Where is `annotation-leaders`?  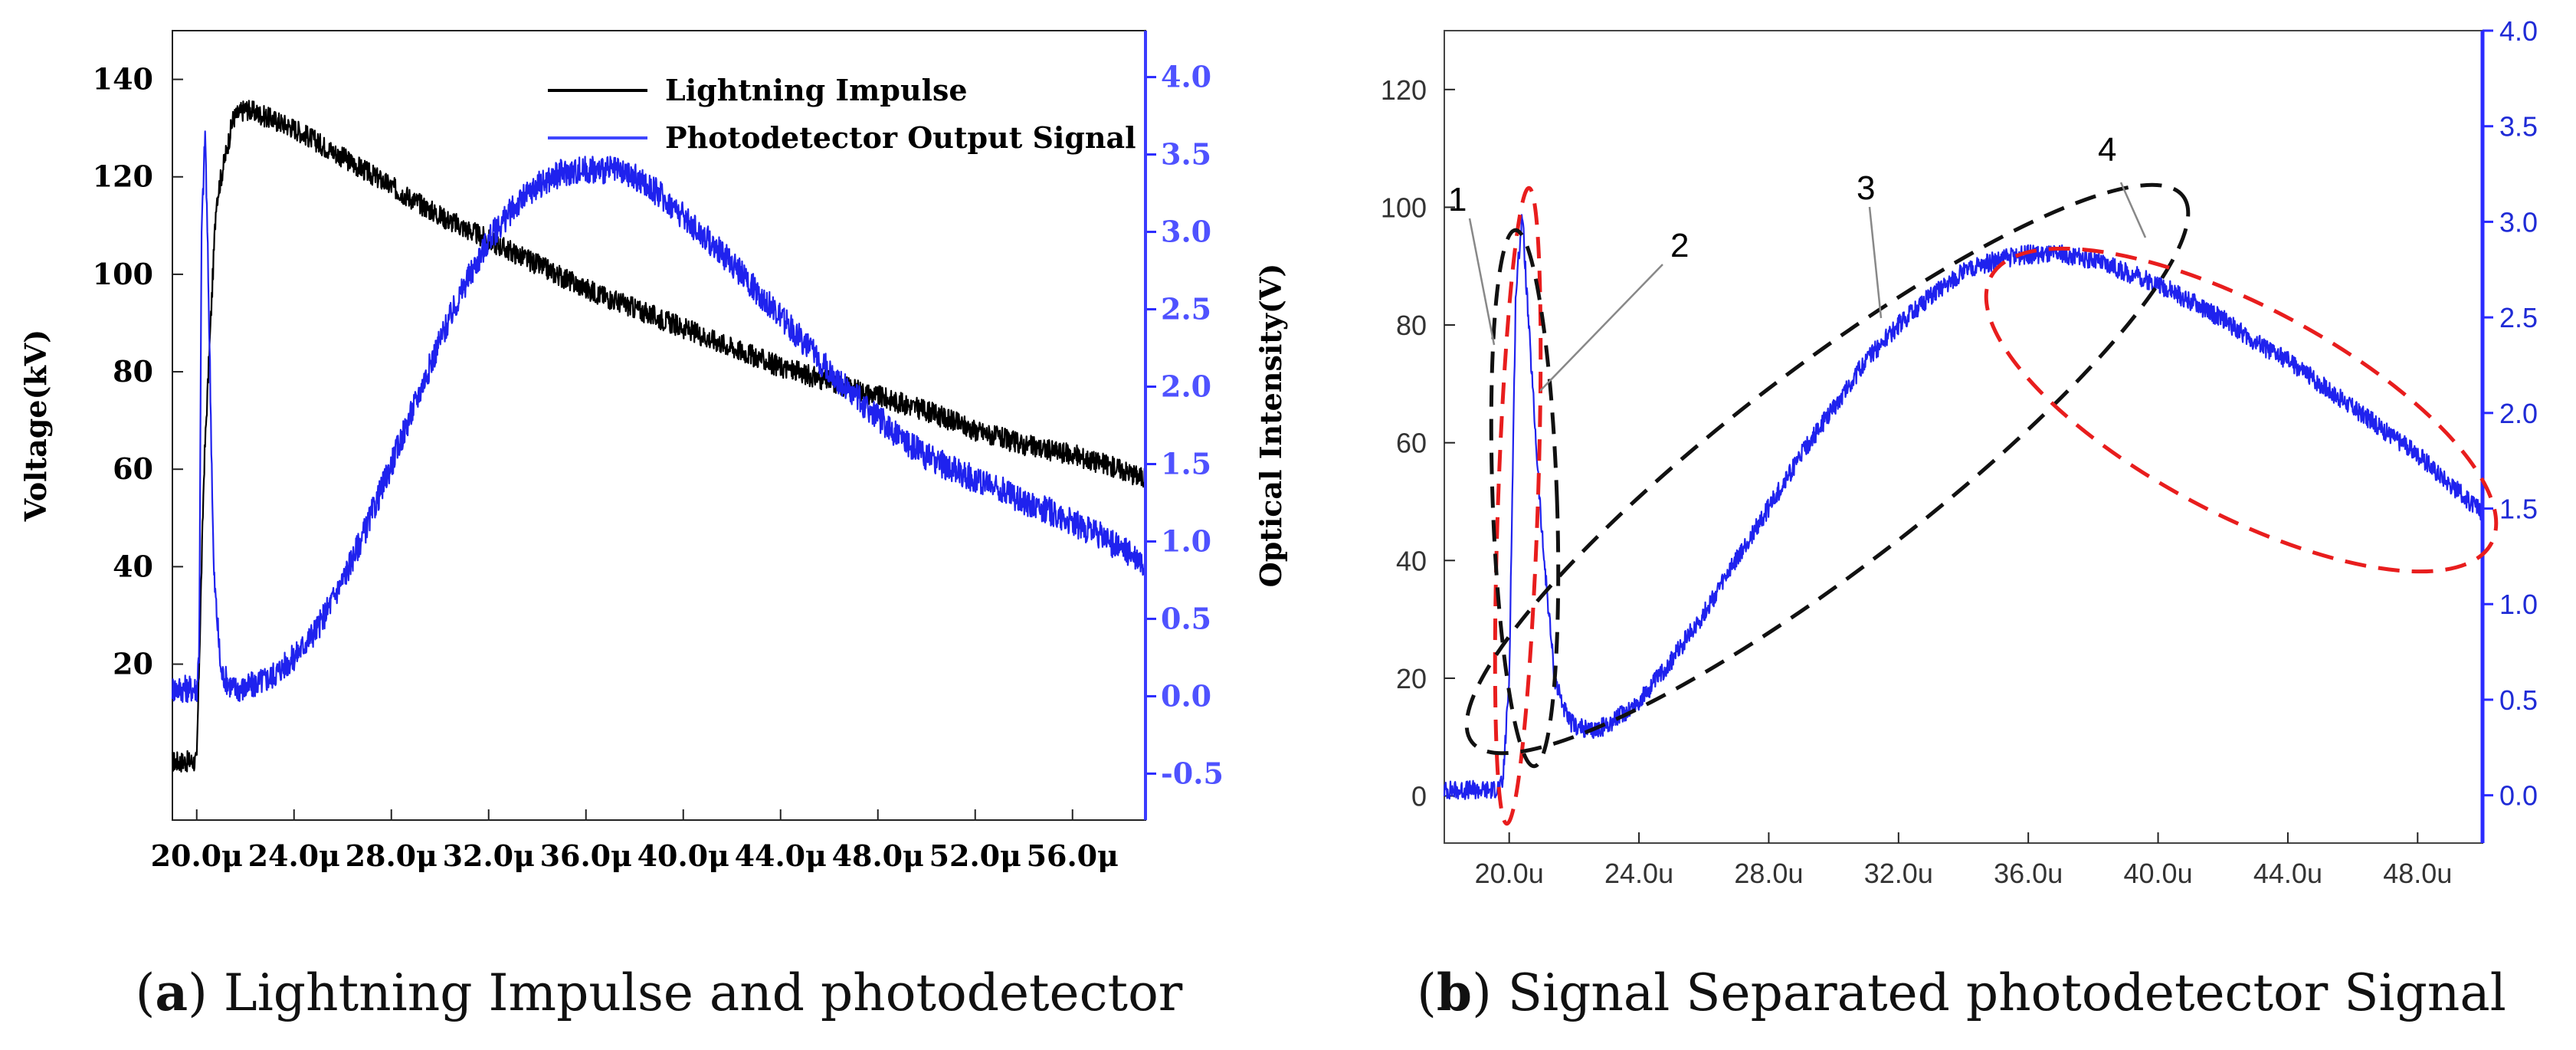 annotation-leaders is located at coordinates (1807, 287).